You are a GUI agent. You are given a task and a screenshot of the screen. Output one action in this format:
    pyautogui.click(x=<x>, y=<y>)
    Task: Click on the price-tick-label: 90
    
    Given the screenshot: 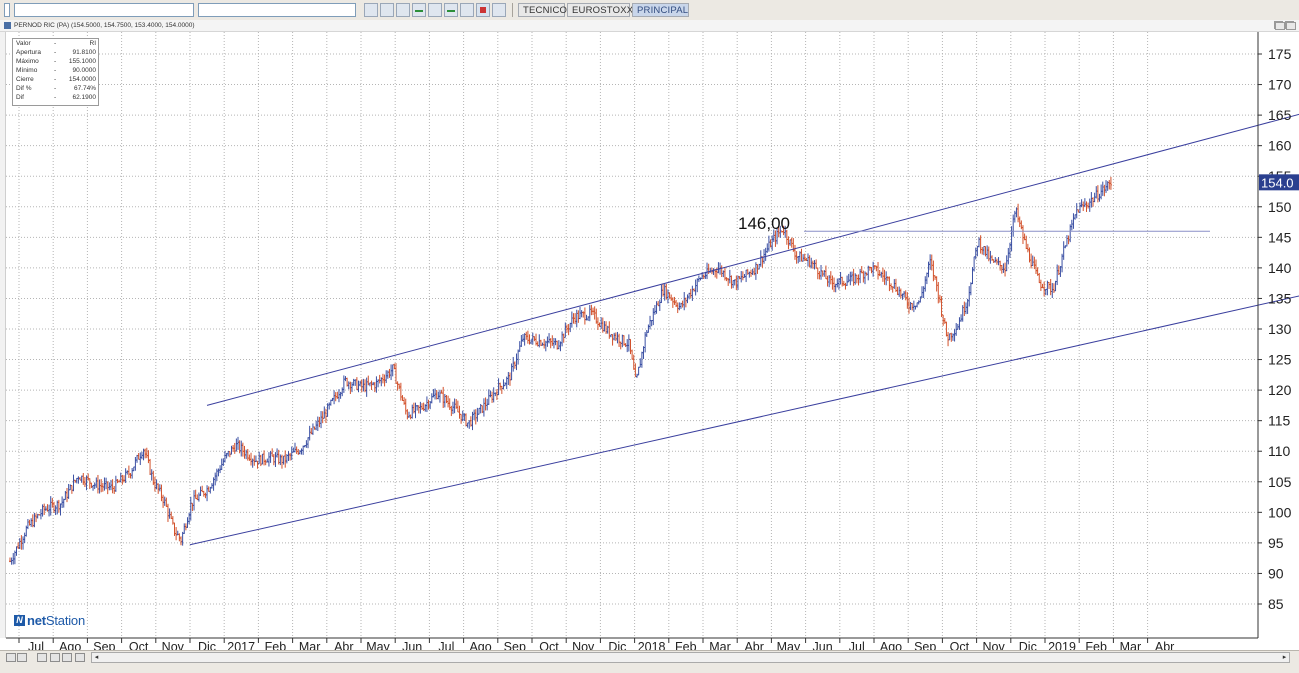 What is the action you would take?
    pyautogui.click(x=1276, y=573)
    